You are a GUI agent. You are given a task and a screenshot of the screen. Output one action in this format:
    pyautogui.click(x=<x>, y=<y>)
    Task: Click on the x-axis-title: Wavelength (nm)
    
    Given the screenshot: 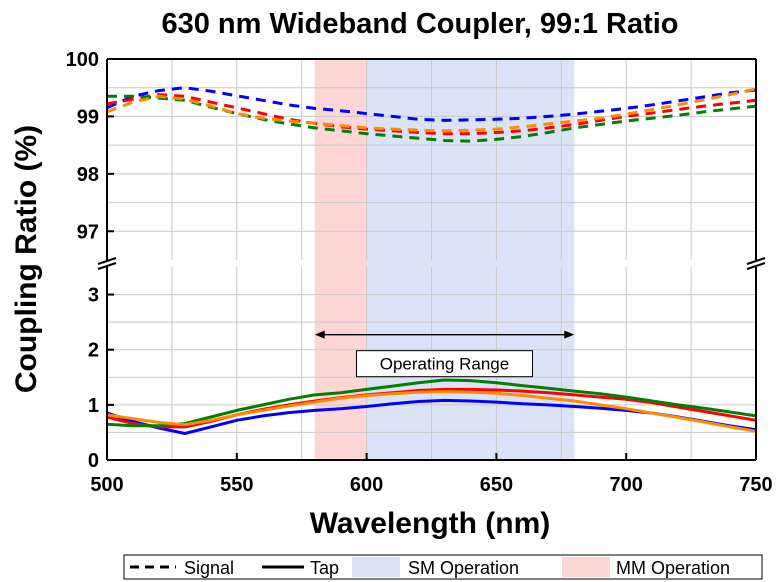 What is the action you would take?
    pyautogui.click(x=430, y=523)
    